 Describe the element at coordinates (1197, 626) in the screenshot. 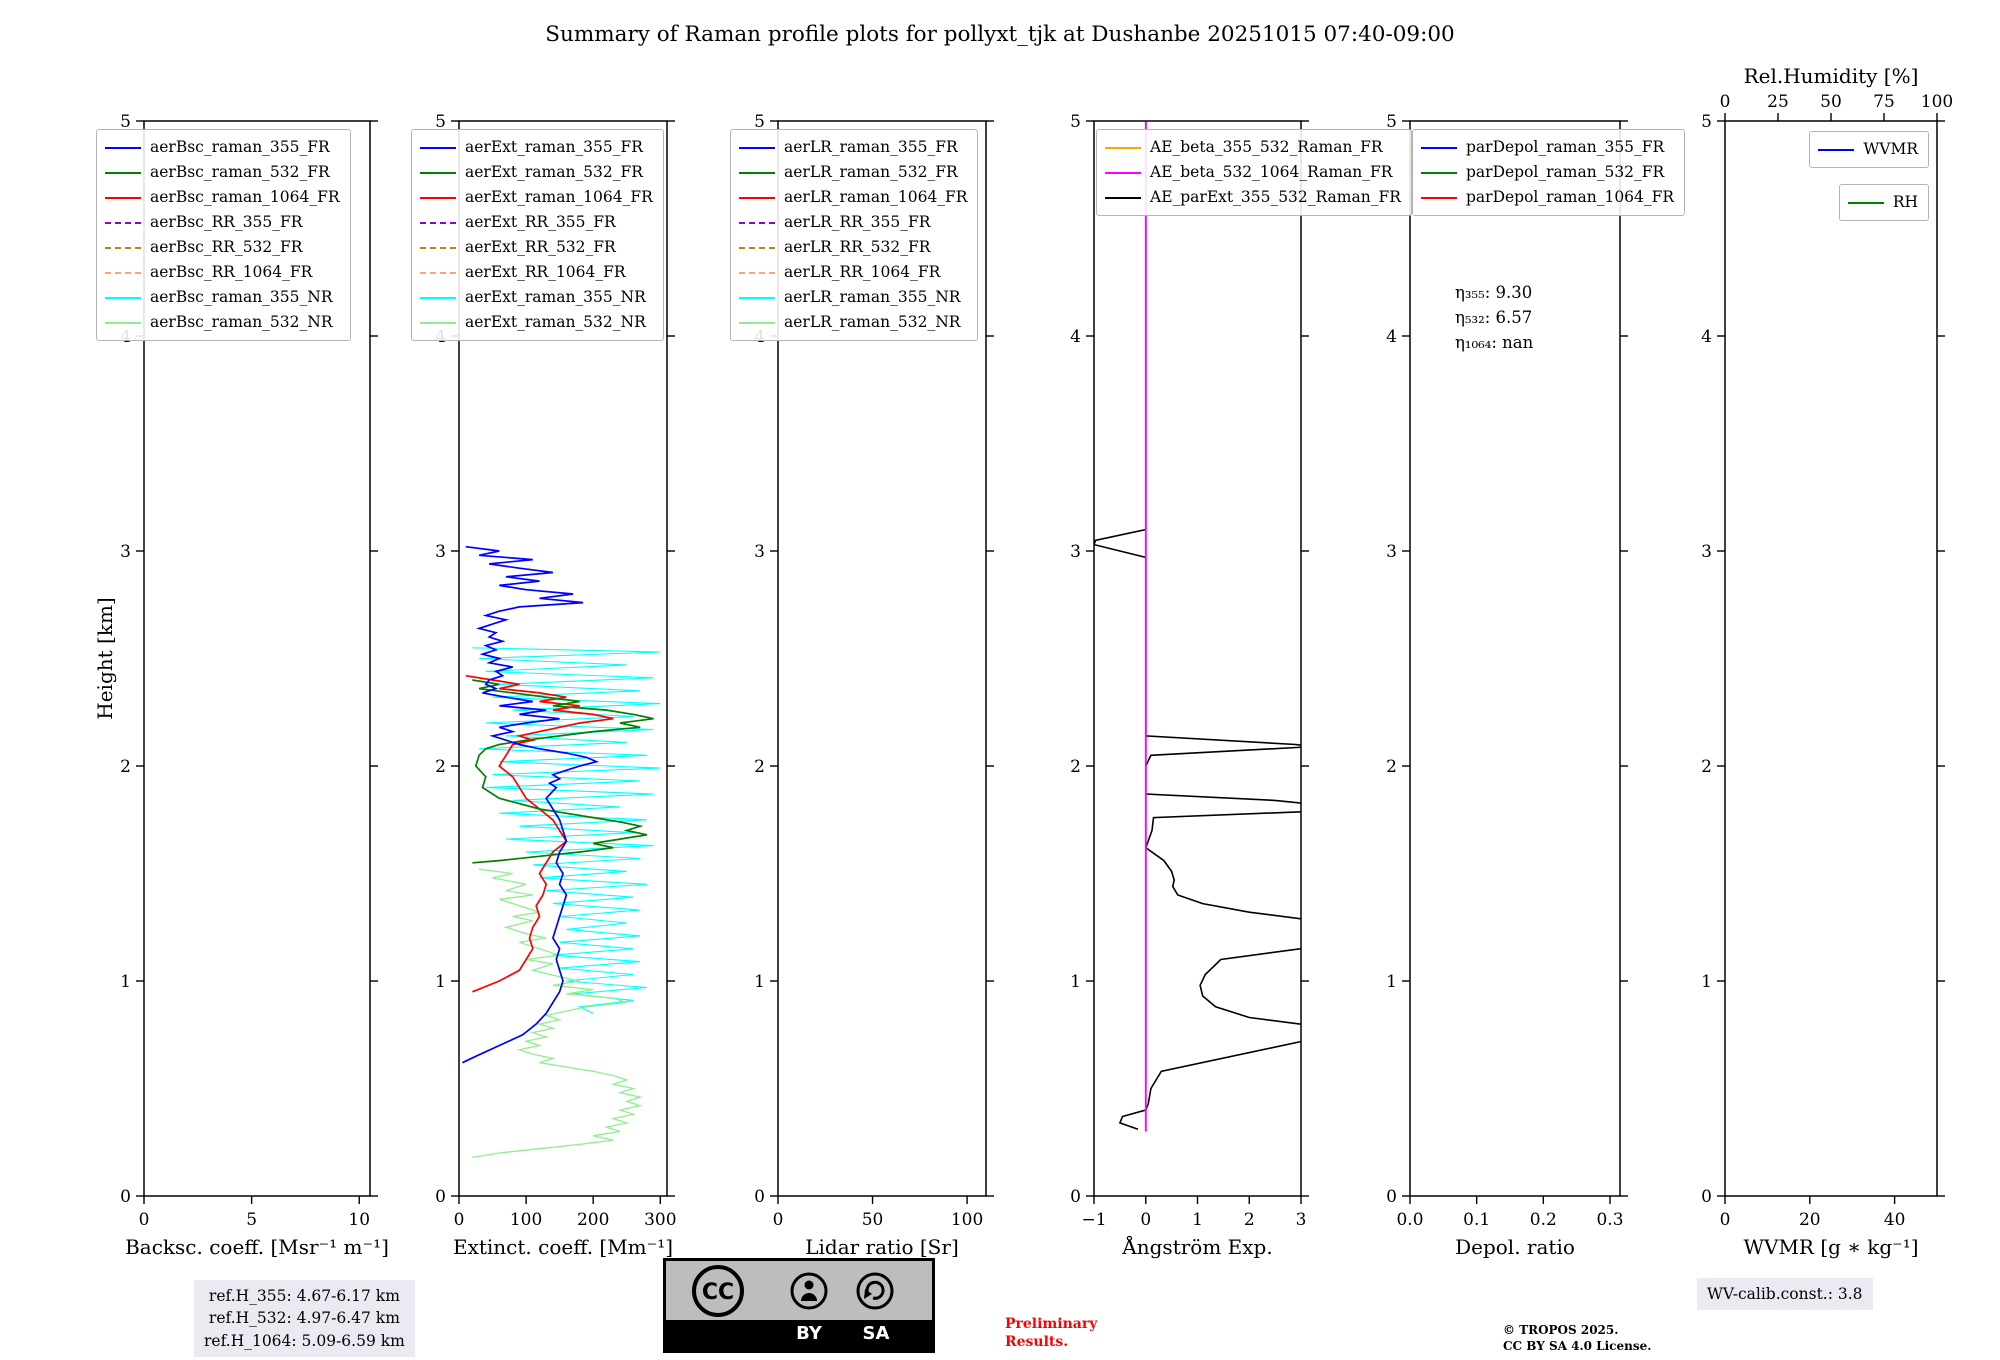

I see `series-AE_parExt_355_532_Raman_FR` at that location.